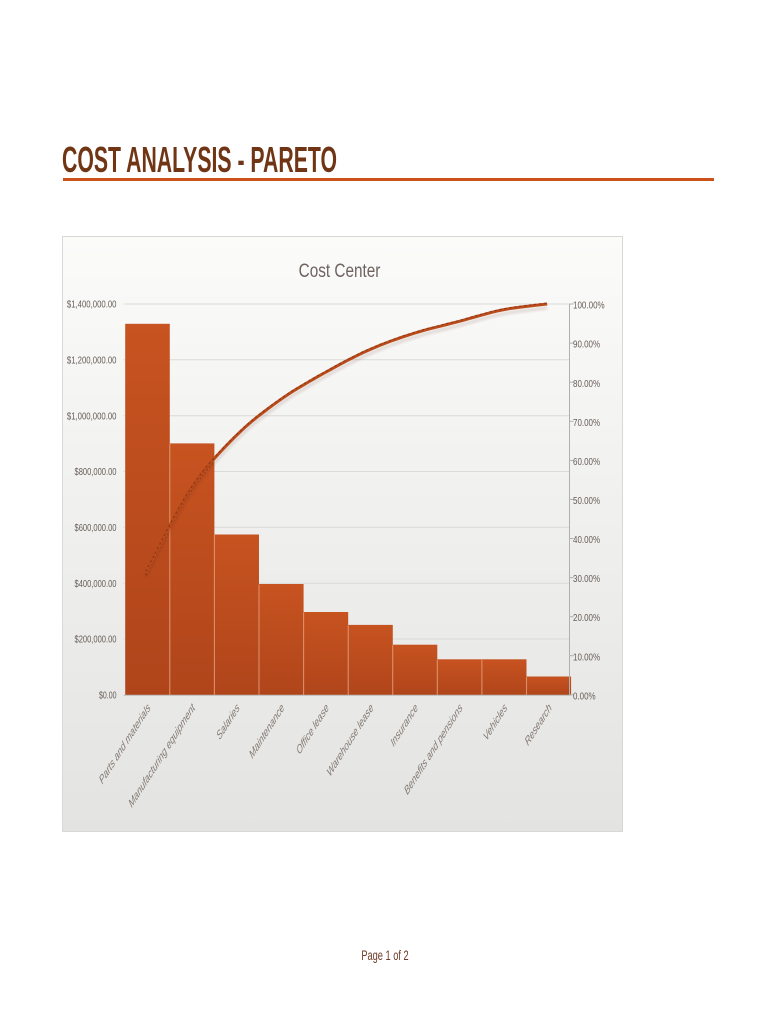 The height and width of the screenshot is (1024, 770). What do you see at coordinates (586, 540) in the screenshot?
I see `svg-text: 40.00%` at bounding box center [586, 540].